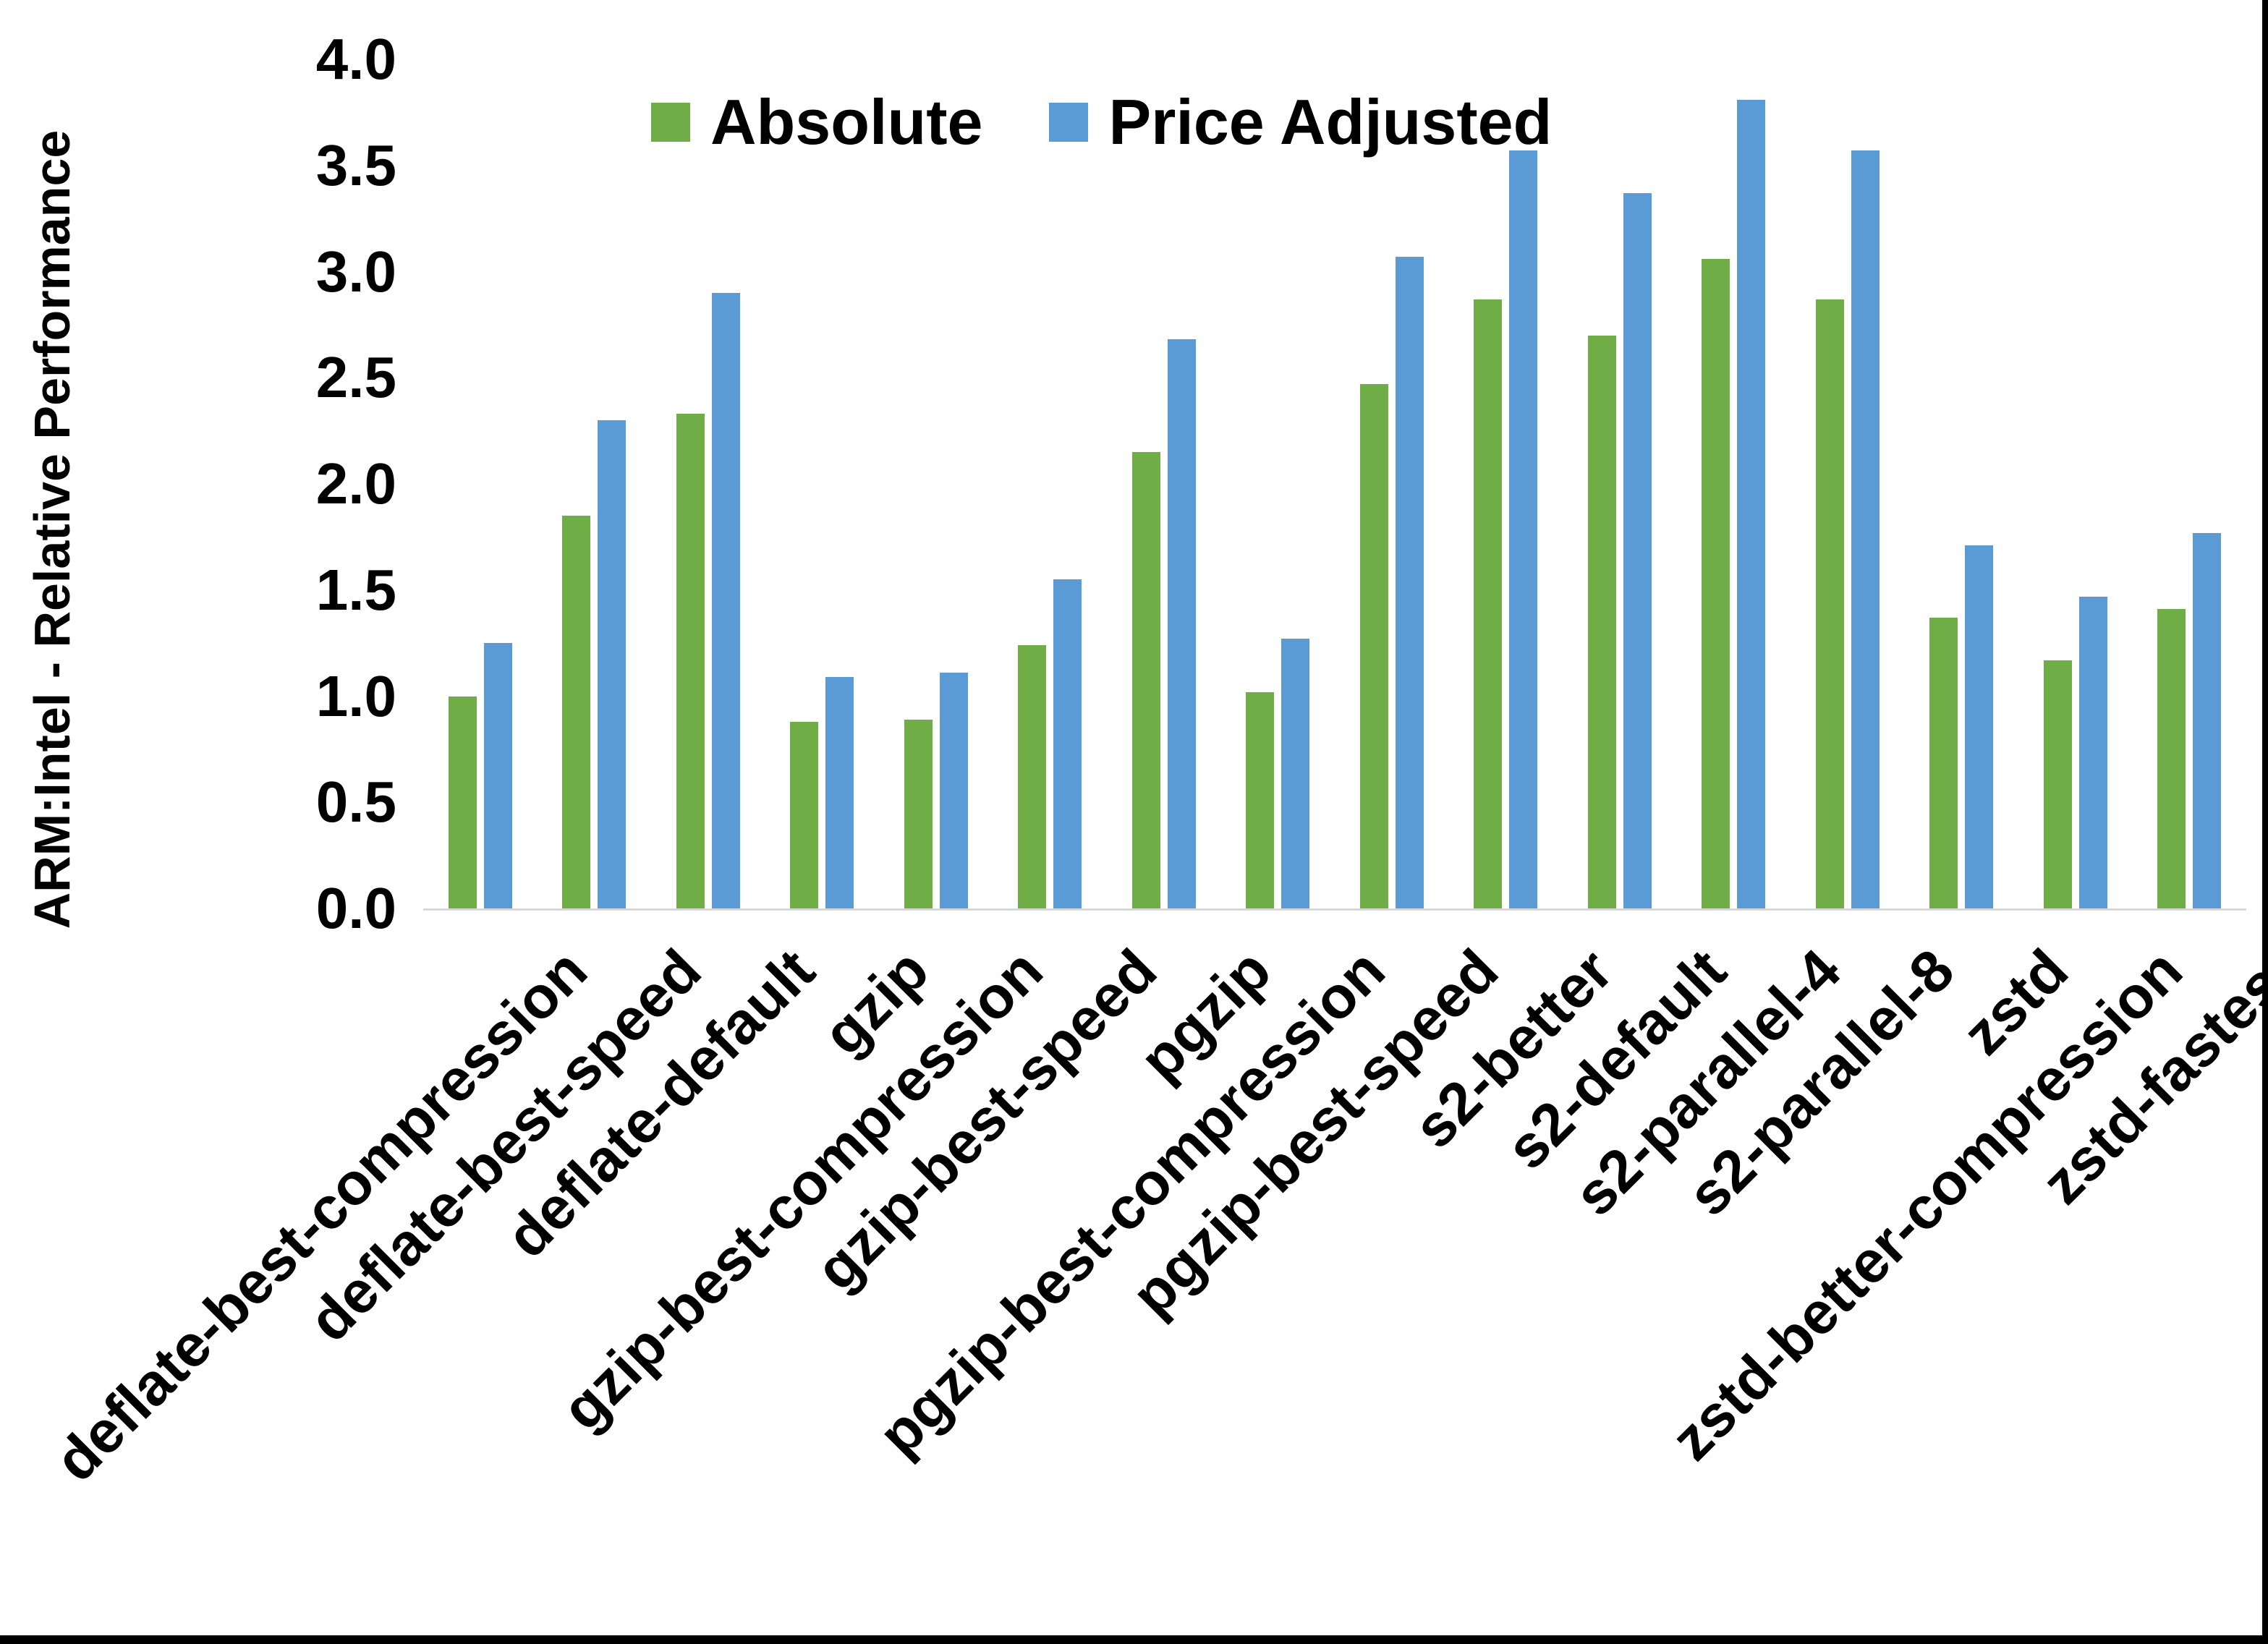 This screenshot has height=1644, width=2268. What do you see at coordinates (1134, 1639) in the screenshot?
I see `window-edge-bottom` at bounding box center [1134, 1639].